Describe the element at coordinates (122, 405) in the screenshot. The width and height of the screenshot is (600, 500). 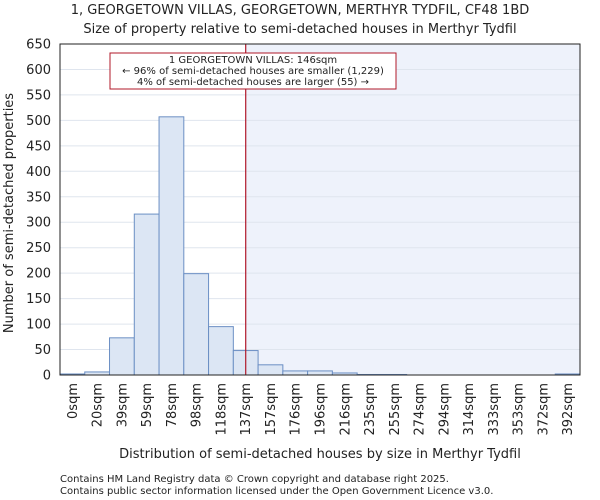
I see `x-tick-label: 39sqm` at that location.